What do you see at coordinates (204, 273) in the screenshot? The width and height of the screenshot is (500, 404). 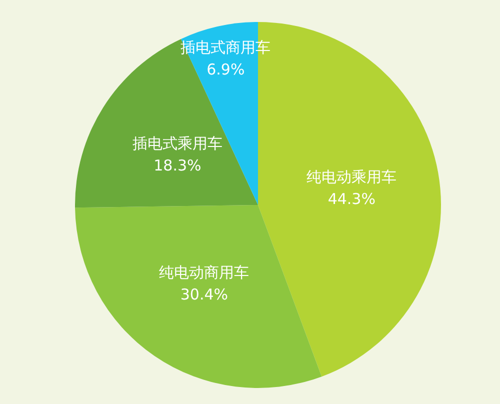 I see `slice-label: 纯电动商用车` at bounding box center [204, 273].